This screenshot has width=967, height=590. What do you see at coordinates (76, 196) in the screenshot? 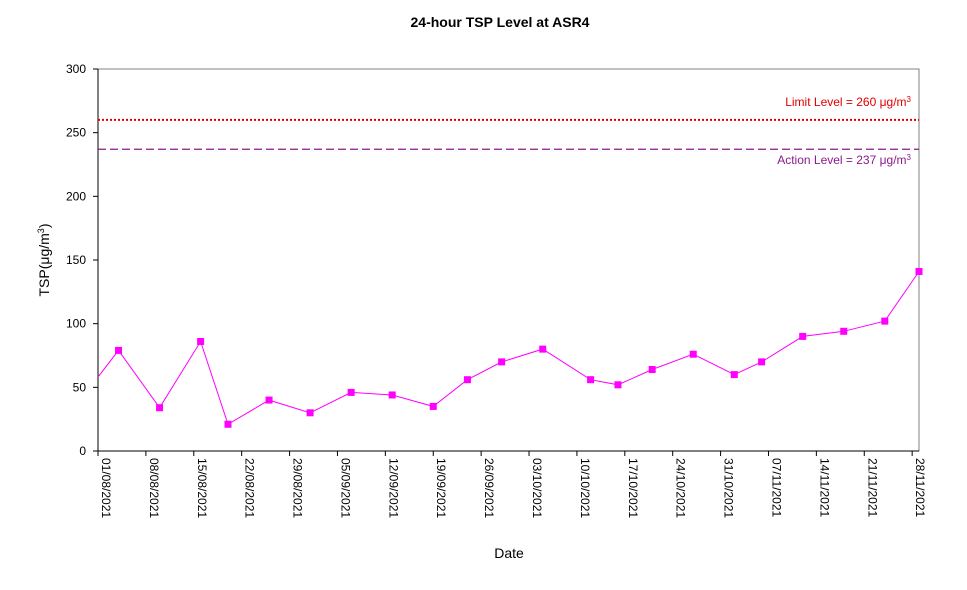
I see `y-tick-label: 200` at bounding box center [76, 196].